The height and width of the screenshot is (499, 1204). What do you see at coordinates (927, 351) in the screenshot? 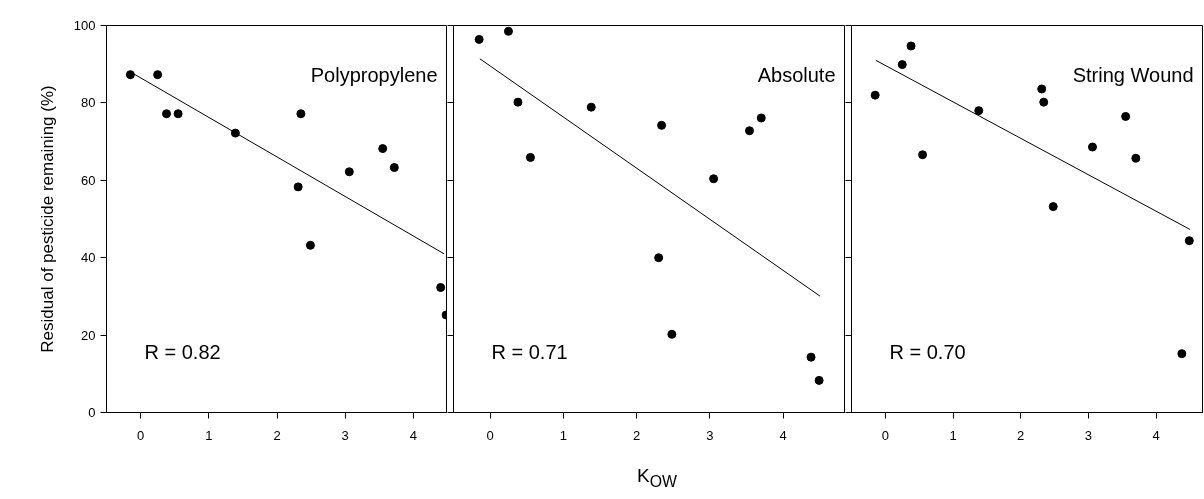
I see `annotation: R = 0.70` at bounding box center [927, 351].